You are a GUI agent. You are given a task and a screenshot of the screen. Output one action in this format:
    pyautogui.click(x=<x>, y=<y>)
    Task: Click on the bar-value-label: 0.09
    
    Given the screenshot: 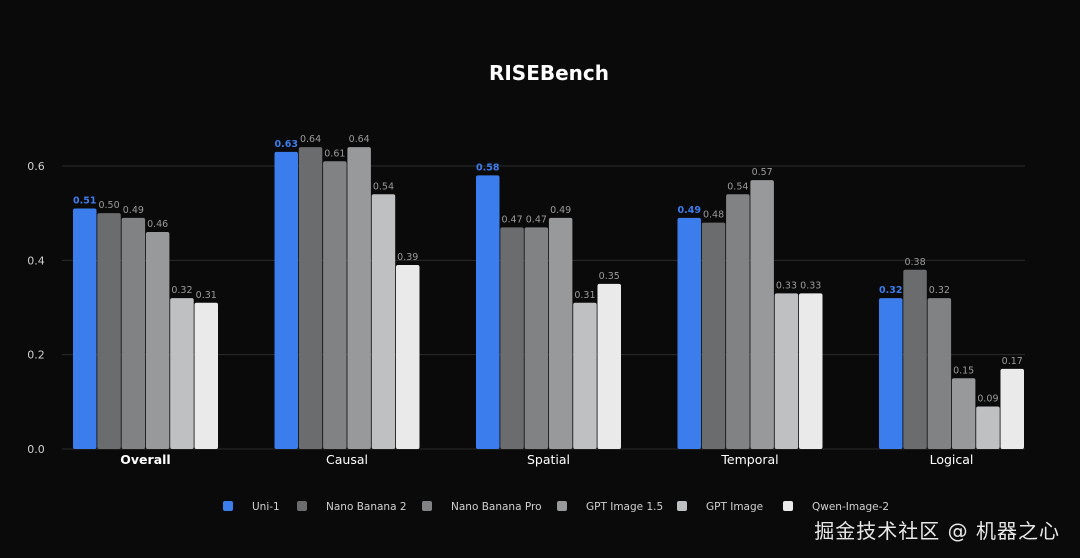 What is the action you would take?
    pyautogui.click(x=987, y=399)
    